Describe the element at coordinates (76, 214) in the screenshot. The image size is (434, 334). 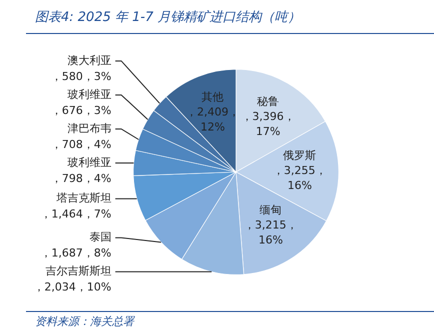
I see `data-label: ，1,464，7%` at that location.